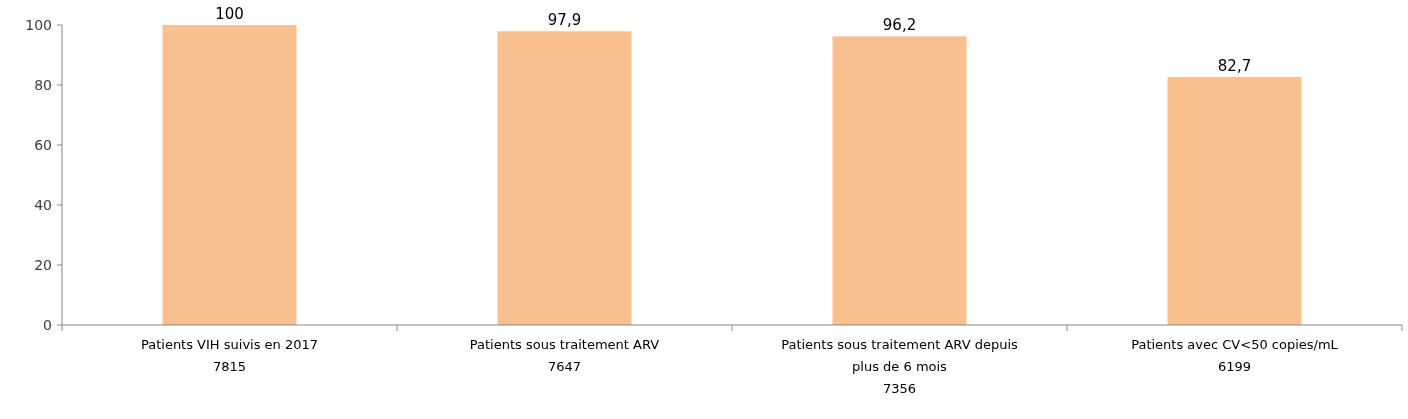 The height and width of the screenshot is (419, 1408). I want to click on y-tick-label: 0, so click(47, 324).